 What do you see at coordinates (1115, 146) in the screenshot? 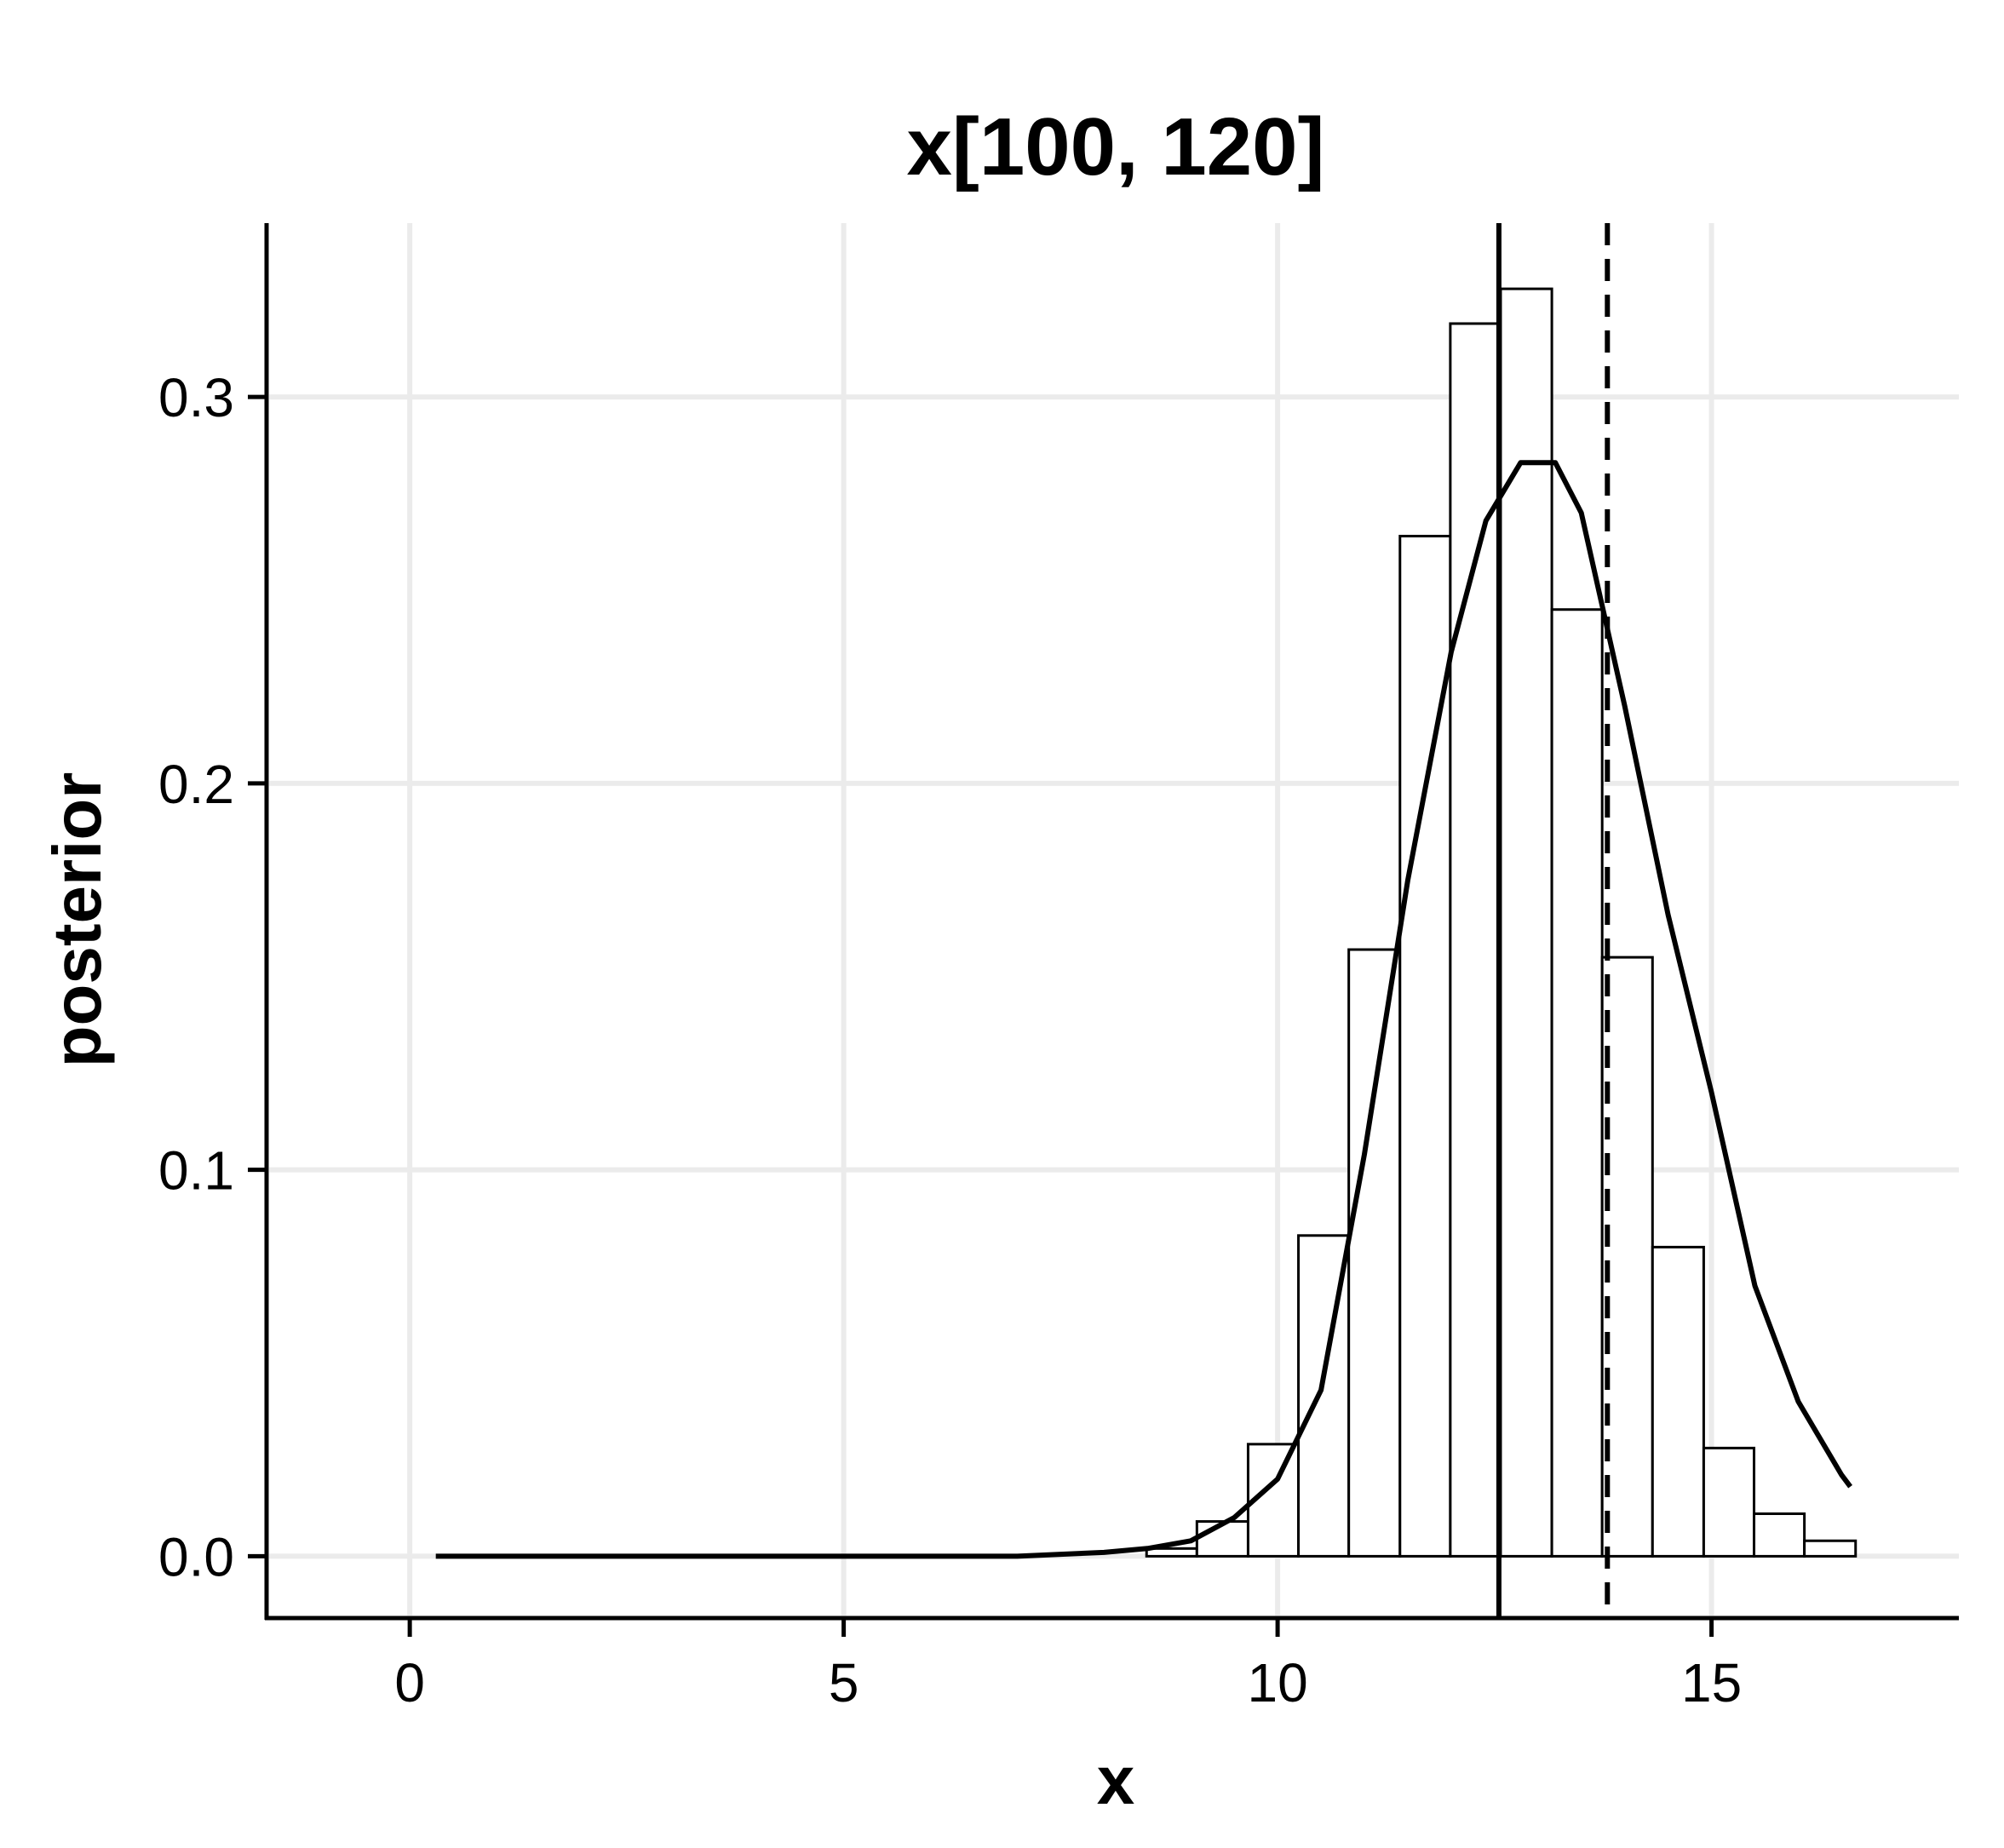
I see `chart-title: x[100, 120]` at bounding box center [1115, 146].